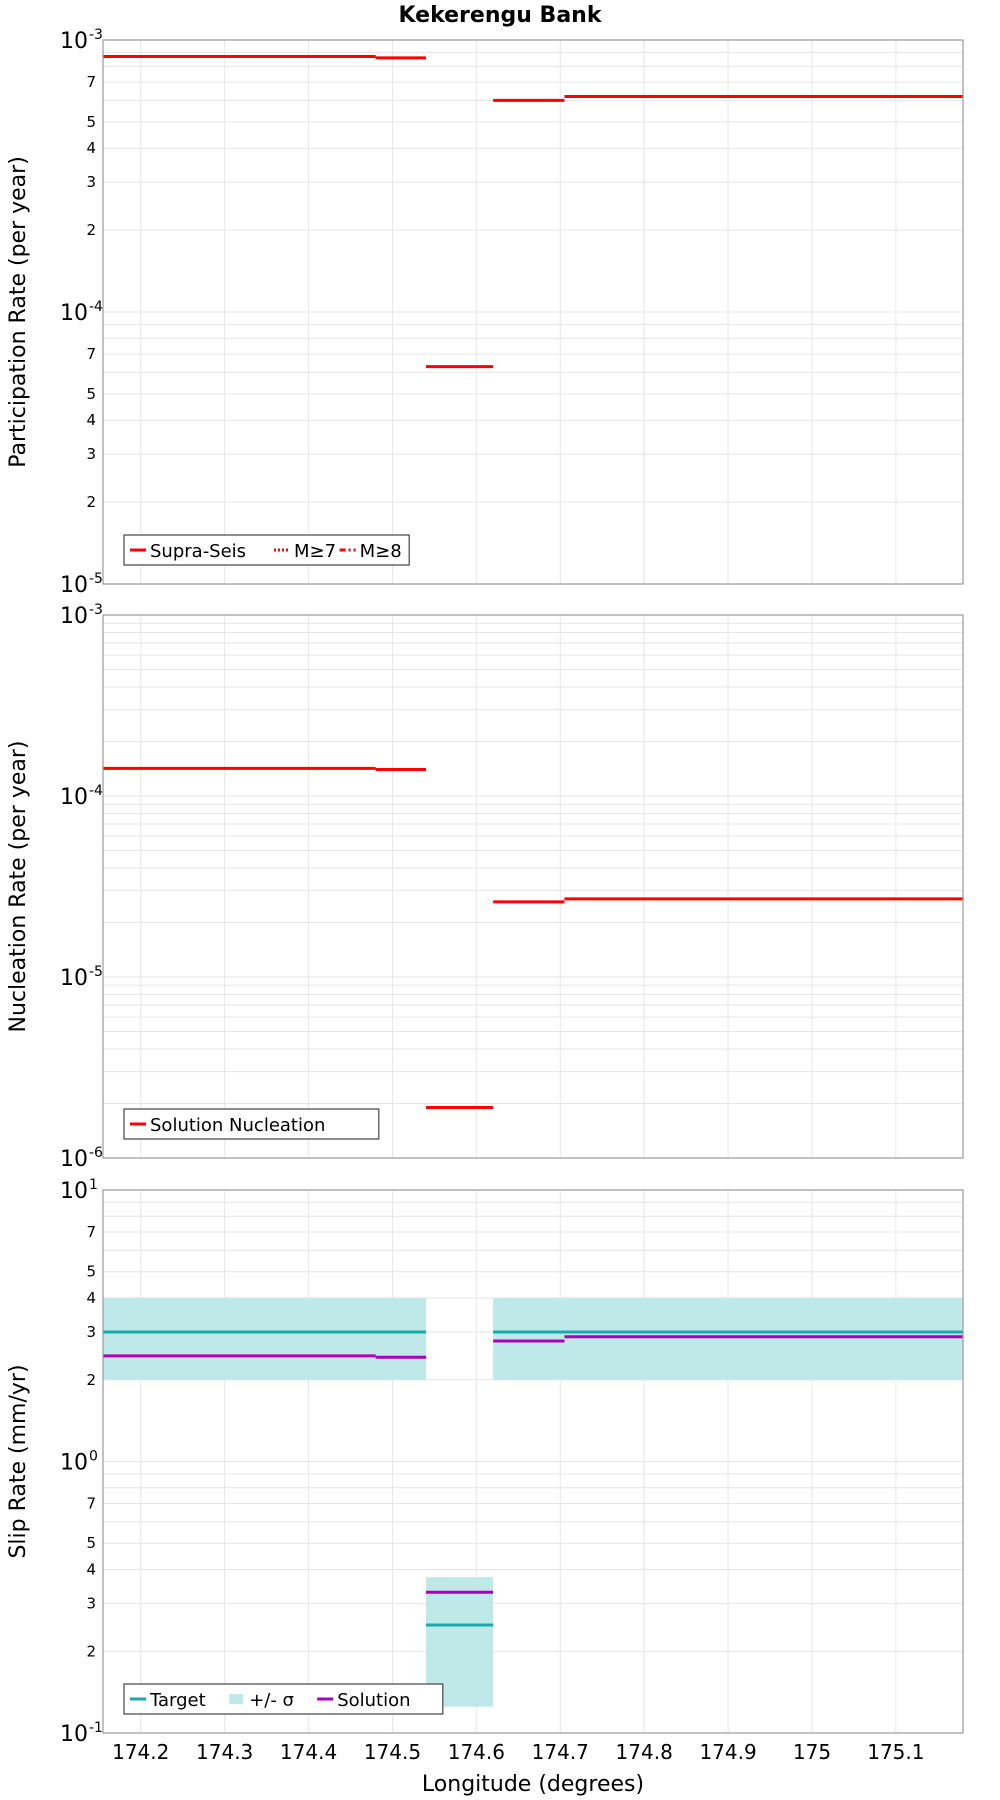 The width and height of the screenshot is (1000, 1800). Describe the element at coordinates (501, 15) in the screenshot. I see `figure-title: Kekerengu Bank` at that location.